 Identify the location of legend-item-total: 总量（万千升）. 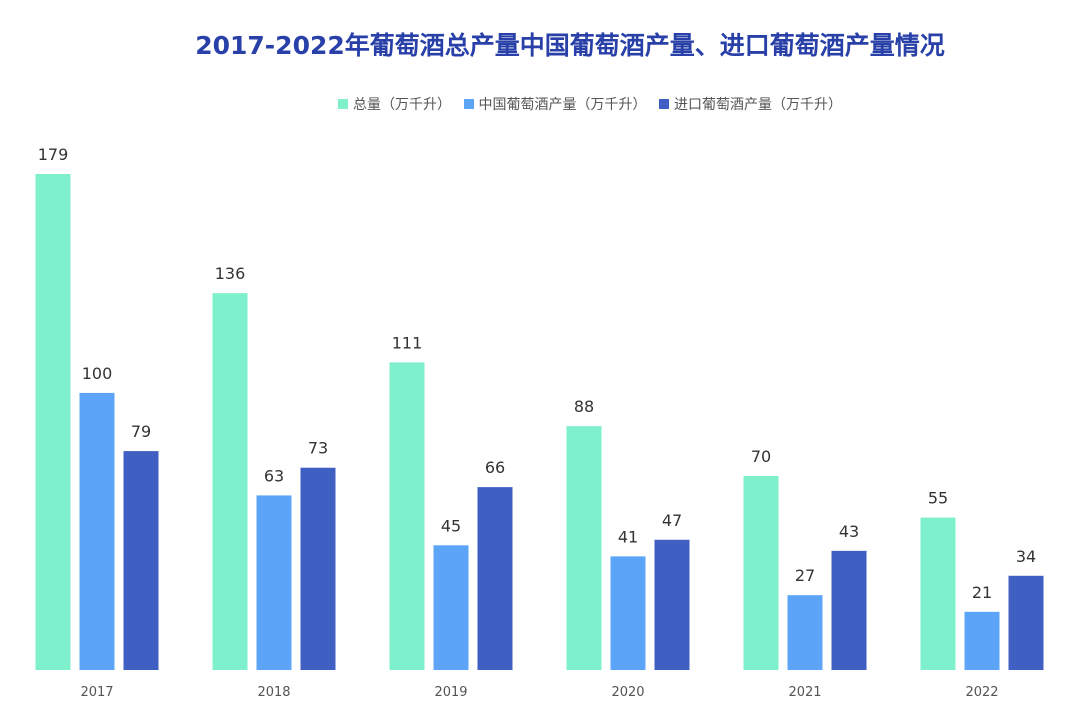
(394, 104).